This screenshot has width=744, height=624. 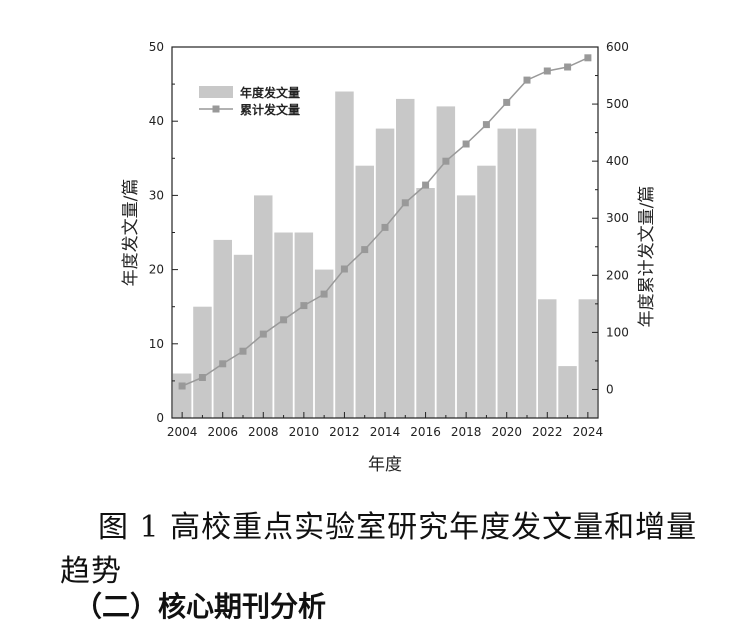 What do you see at coordinates (385, 432) in the screenshot?
I see `x-tick-label: 2014` at bounding box center [385, 432].